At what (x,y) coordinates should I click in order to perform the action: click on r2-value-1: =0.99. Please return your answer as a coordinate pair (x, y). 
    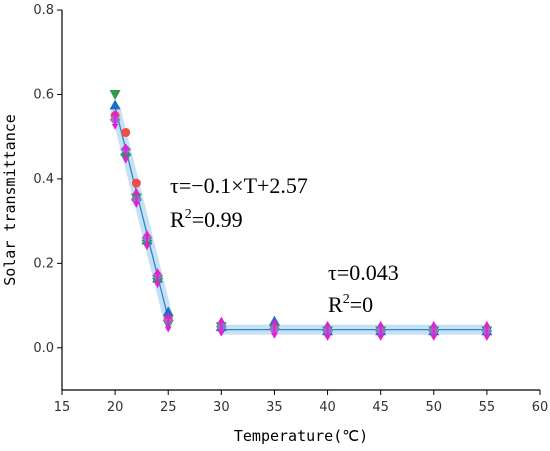
    Looking at the image, I should click on (217, 219).